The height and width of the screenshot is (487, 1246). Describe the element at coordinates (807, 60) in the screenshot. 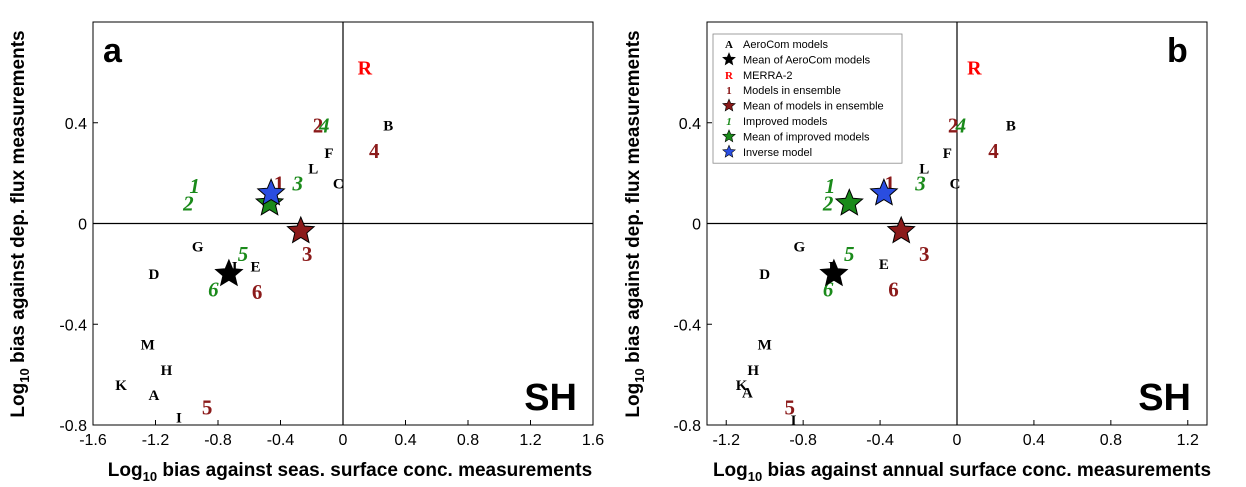

I see `legend-entry-label: Mean of AeroCom models` at that location.